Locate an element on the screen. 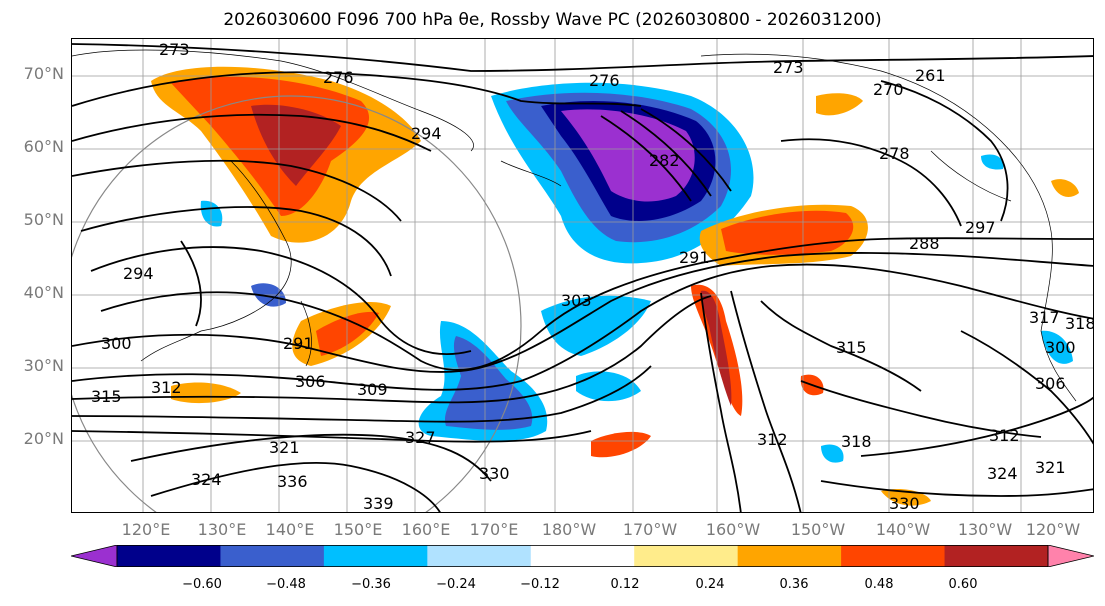  contour-label: 339 is located at coordinates (378, 503).